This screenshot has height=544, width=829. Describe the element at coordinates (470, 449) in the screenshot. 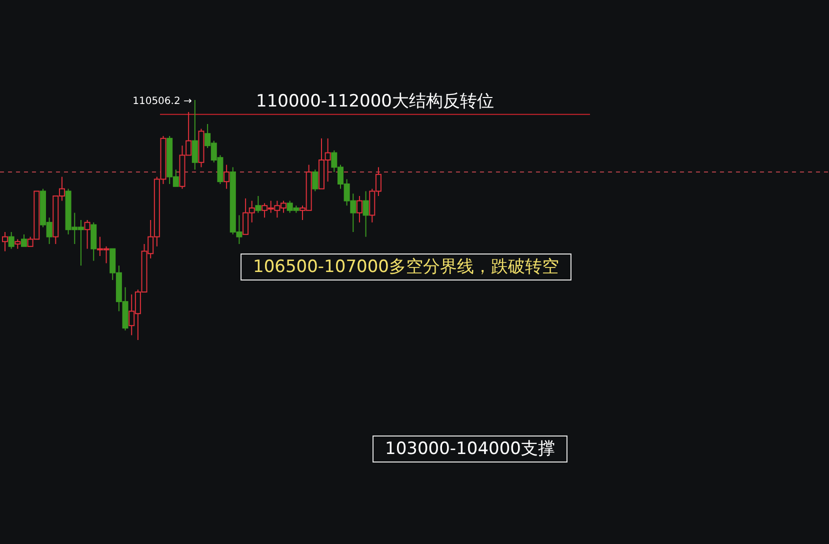

I see `text: 103000-104000支撑` at that location.